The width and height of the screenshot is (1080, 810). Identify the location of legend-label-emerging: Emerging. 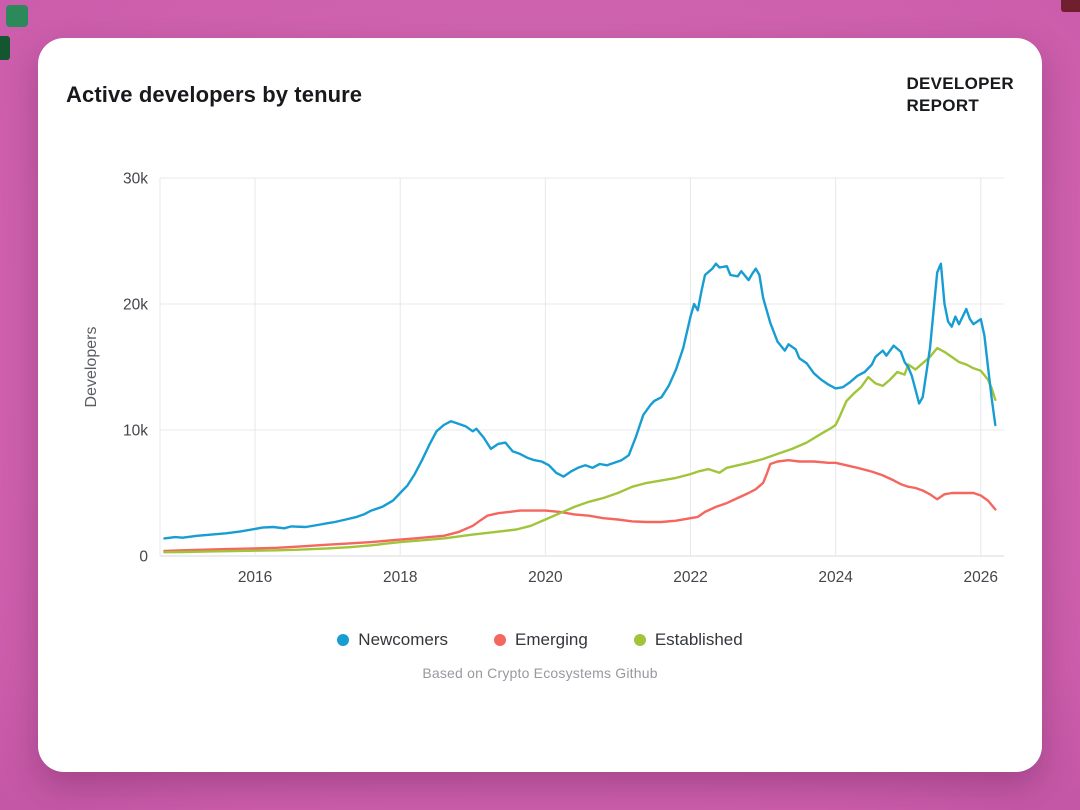
(551, 639).